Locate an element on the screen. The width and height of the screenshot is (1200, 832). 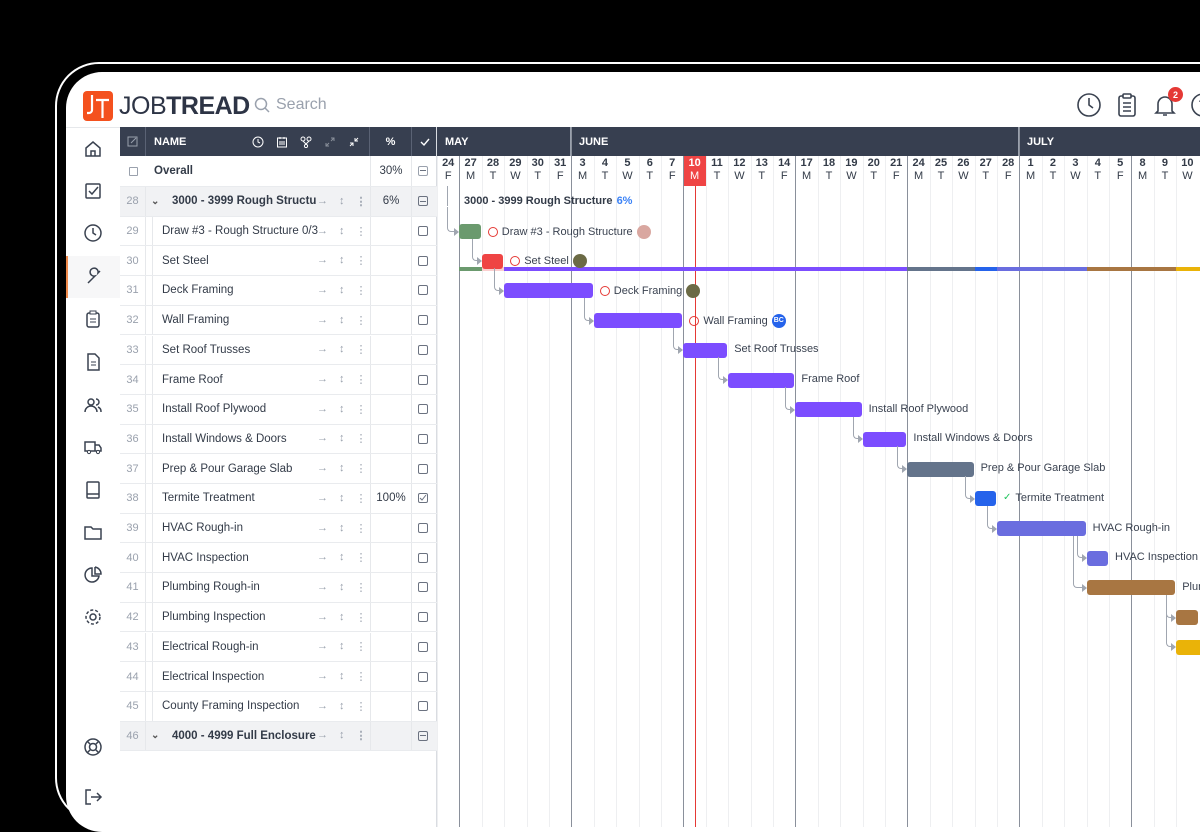
task-row: 44 Electrical Inspection → ↕ ⋮ is located at coordinates (278, 677).